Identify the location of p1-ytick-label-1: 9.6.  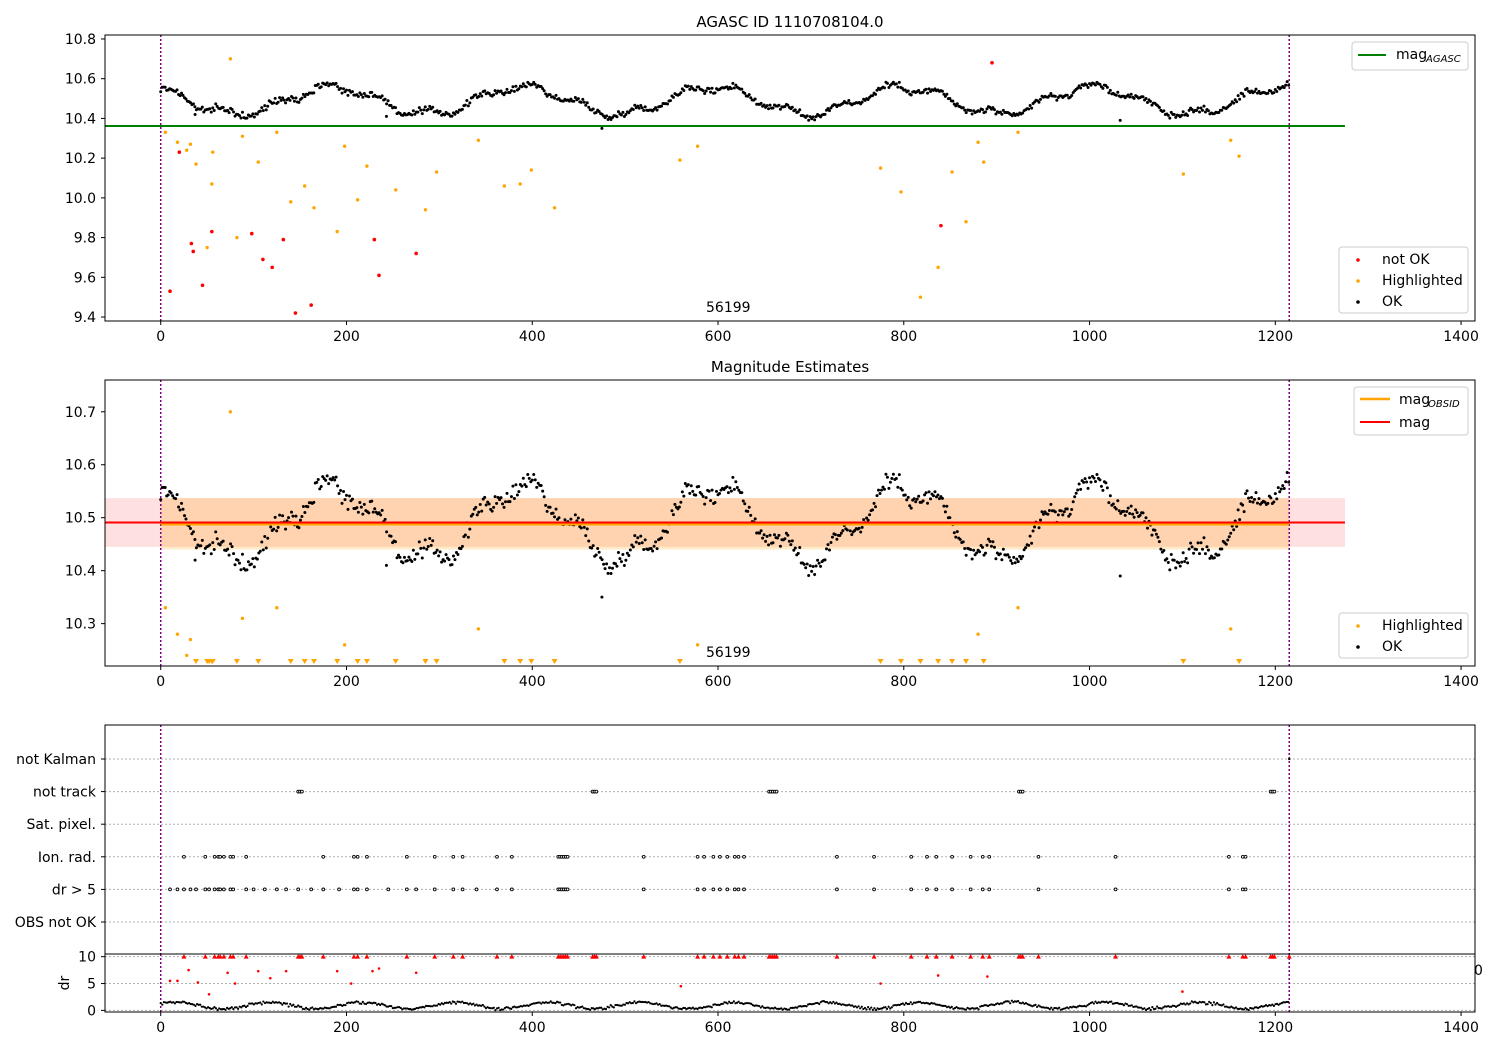
(85, 278).